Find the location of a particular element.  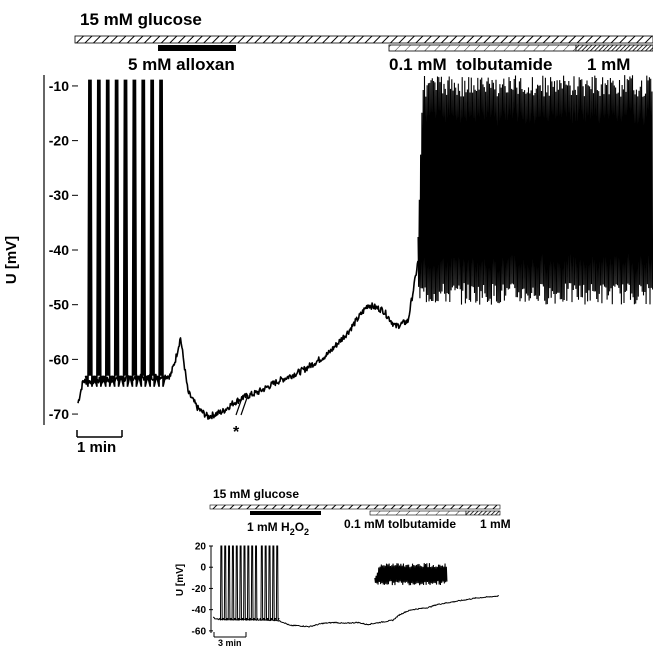

y-tick-label: -70 is located at coordinates (59, 414).